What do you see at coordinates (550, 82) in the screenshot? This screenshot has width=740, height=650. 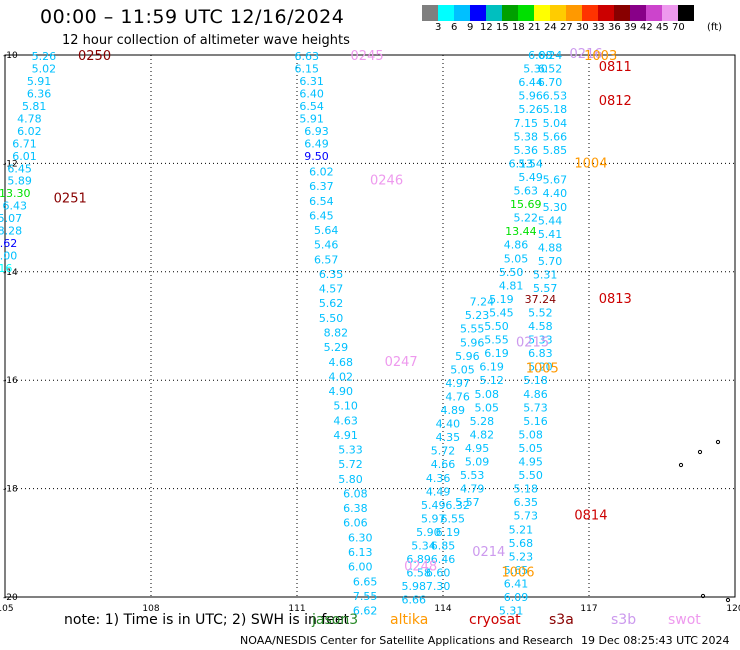 I see `wave-height-value: 6.70` at bounding box center [550, 82].